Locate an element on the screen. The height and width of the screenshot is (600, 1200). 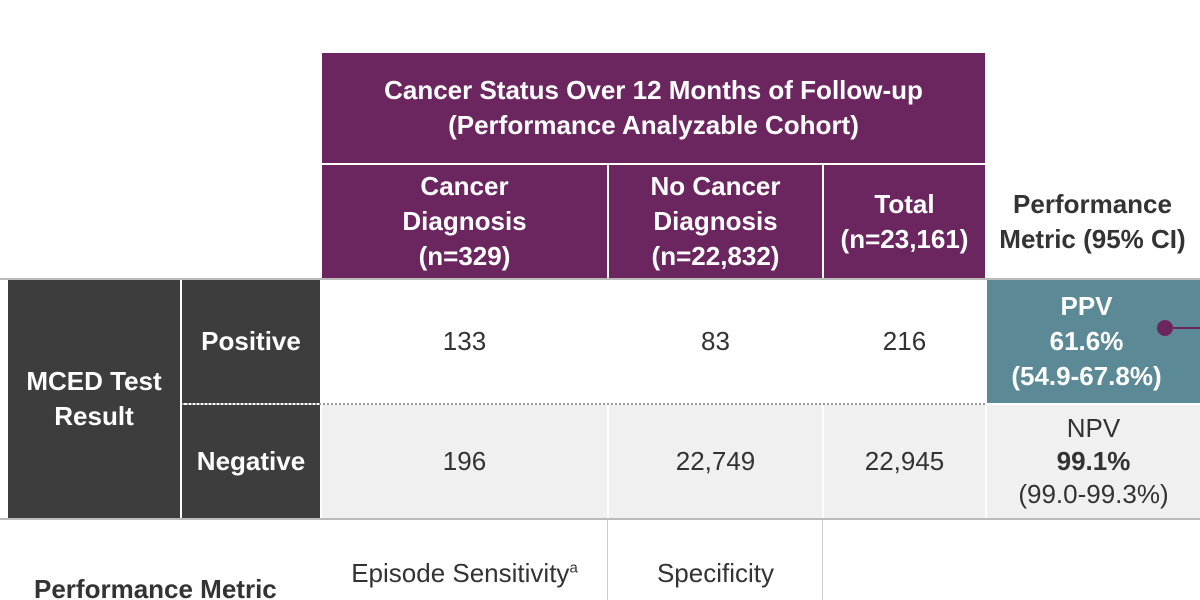
column-header: Total (n=23,161) is located at coordinates (904, 221).